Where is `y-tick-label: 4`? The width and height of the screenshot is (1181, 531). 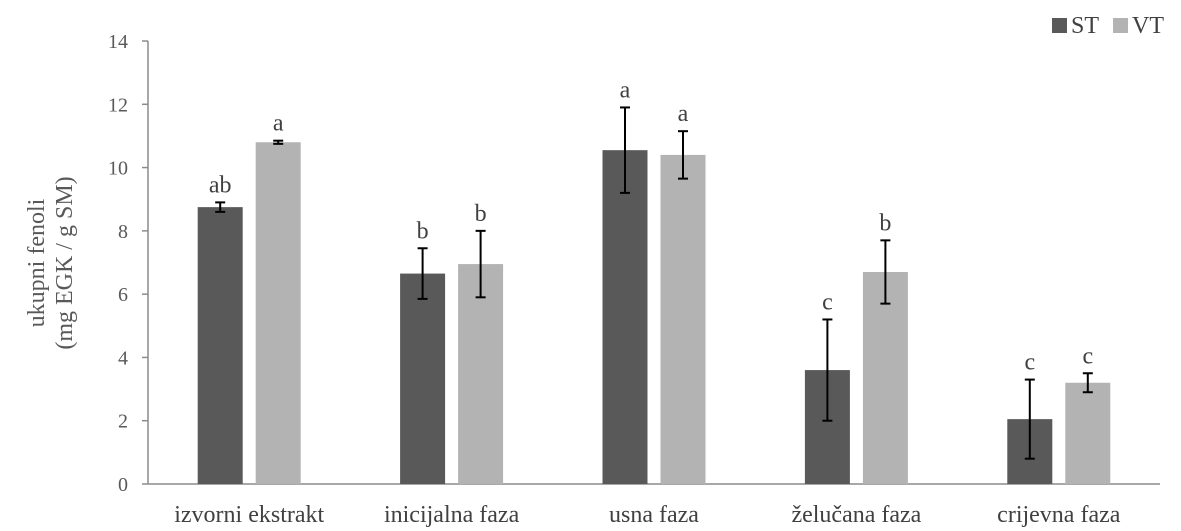
y-tick-label: 4 is located at coordinates (123, 358).